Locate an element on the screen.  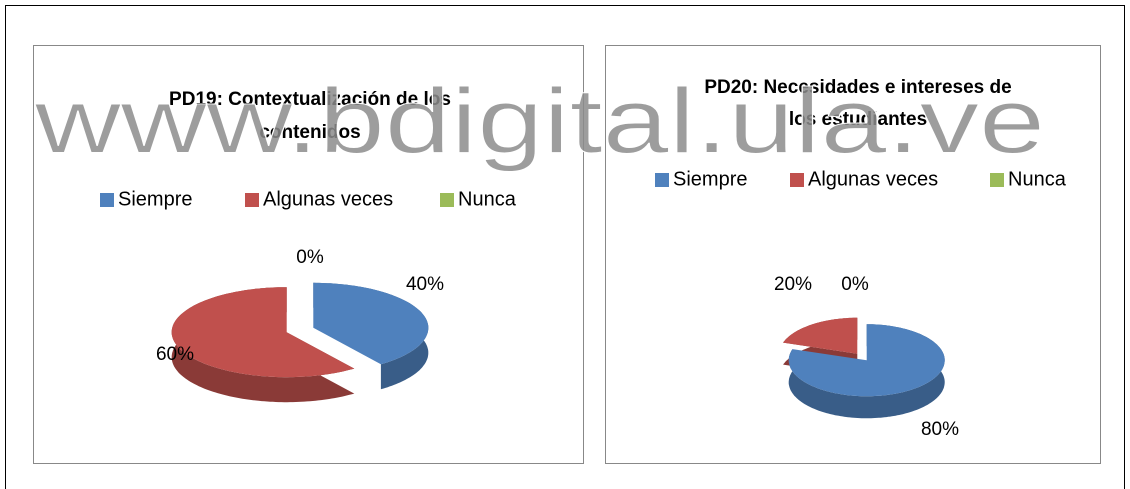
data-label: 80% is located at coordinates (940, 429).